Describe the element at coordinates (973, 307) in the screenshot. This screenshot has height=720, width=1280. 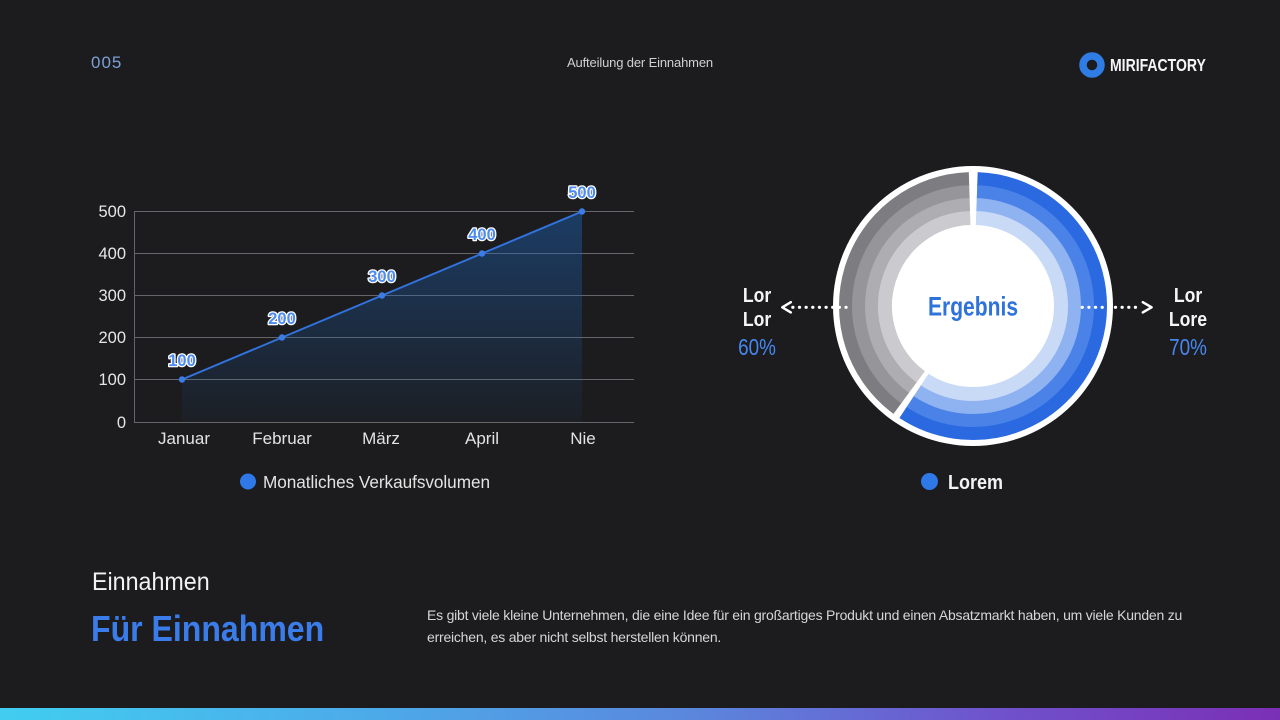
I see `svg-text: Ergebnis` at that location.